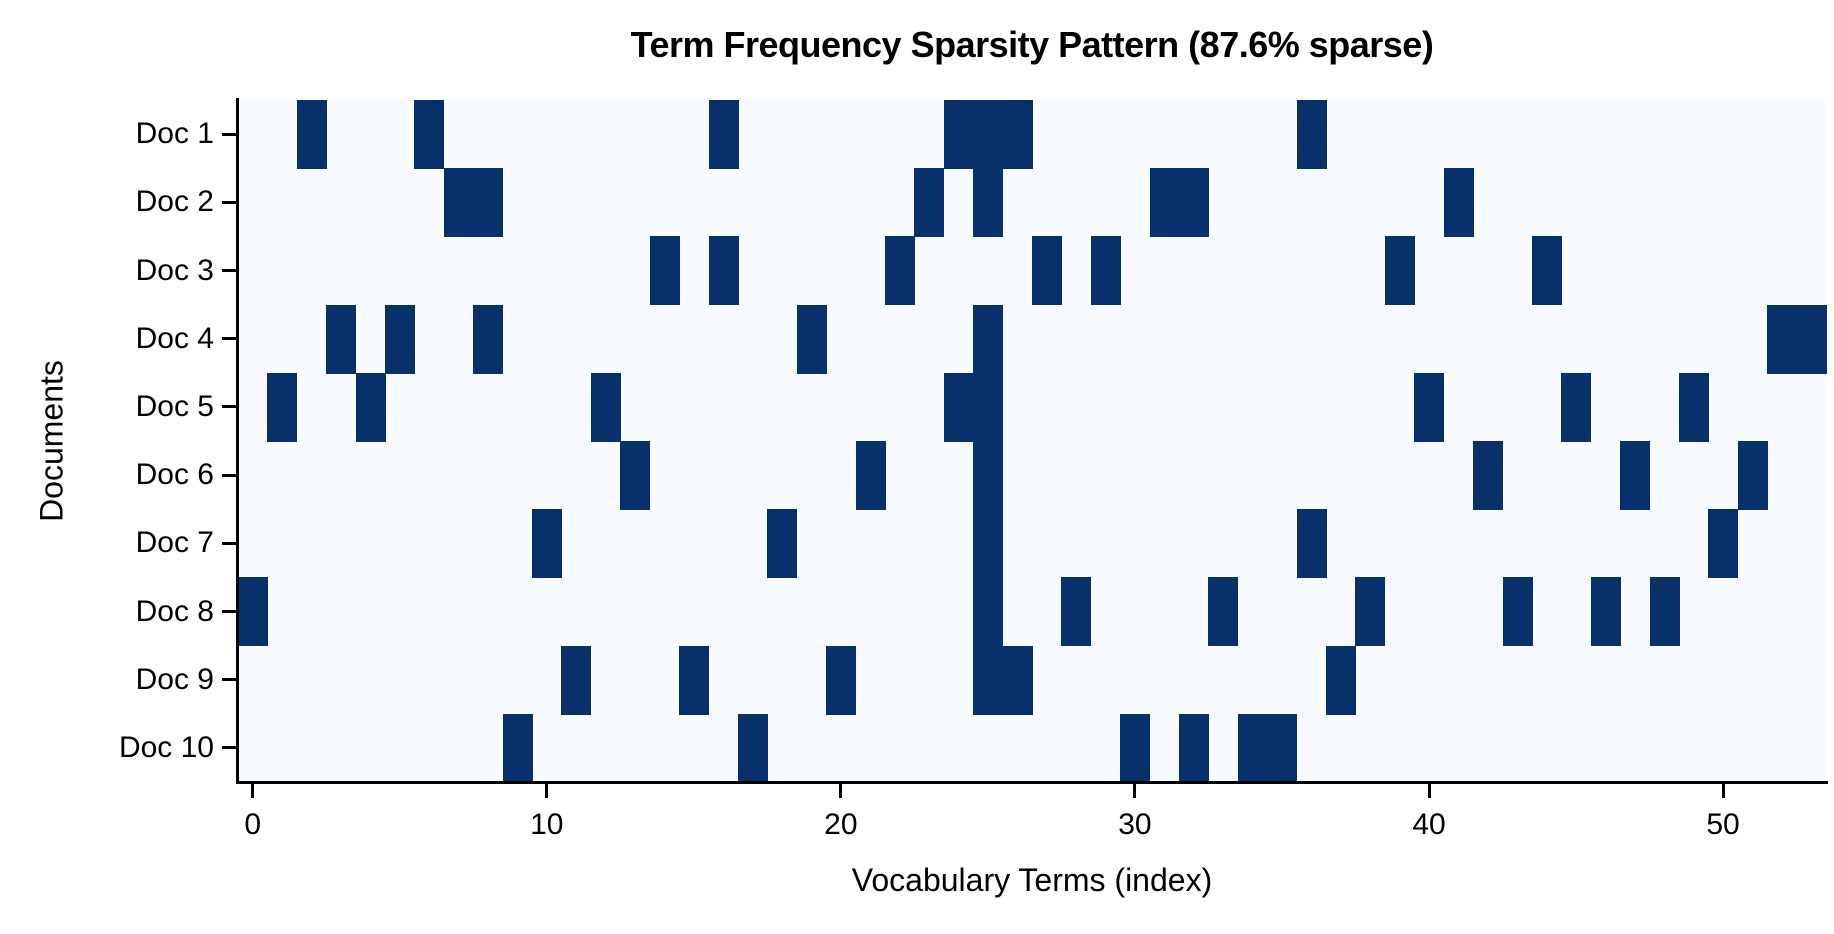  I want to click on y-tick-label: Doc 7, so click(174, 543).